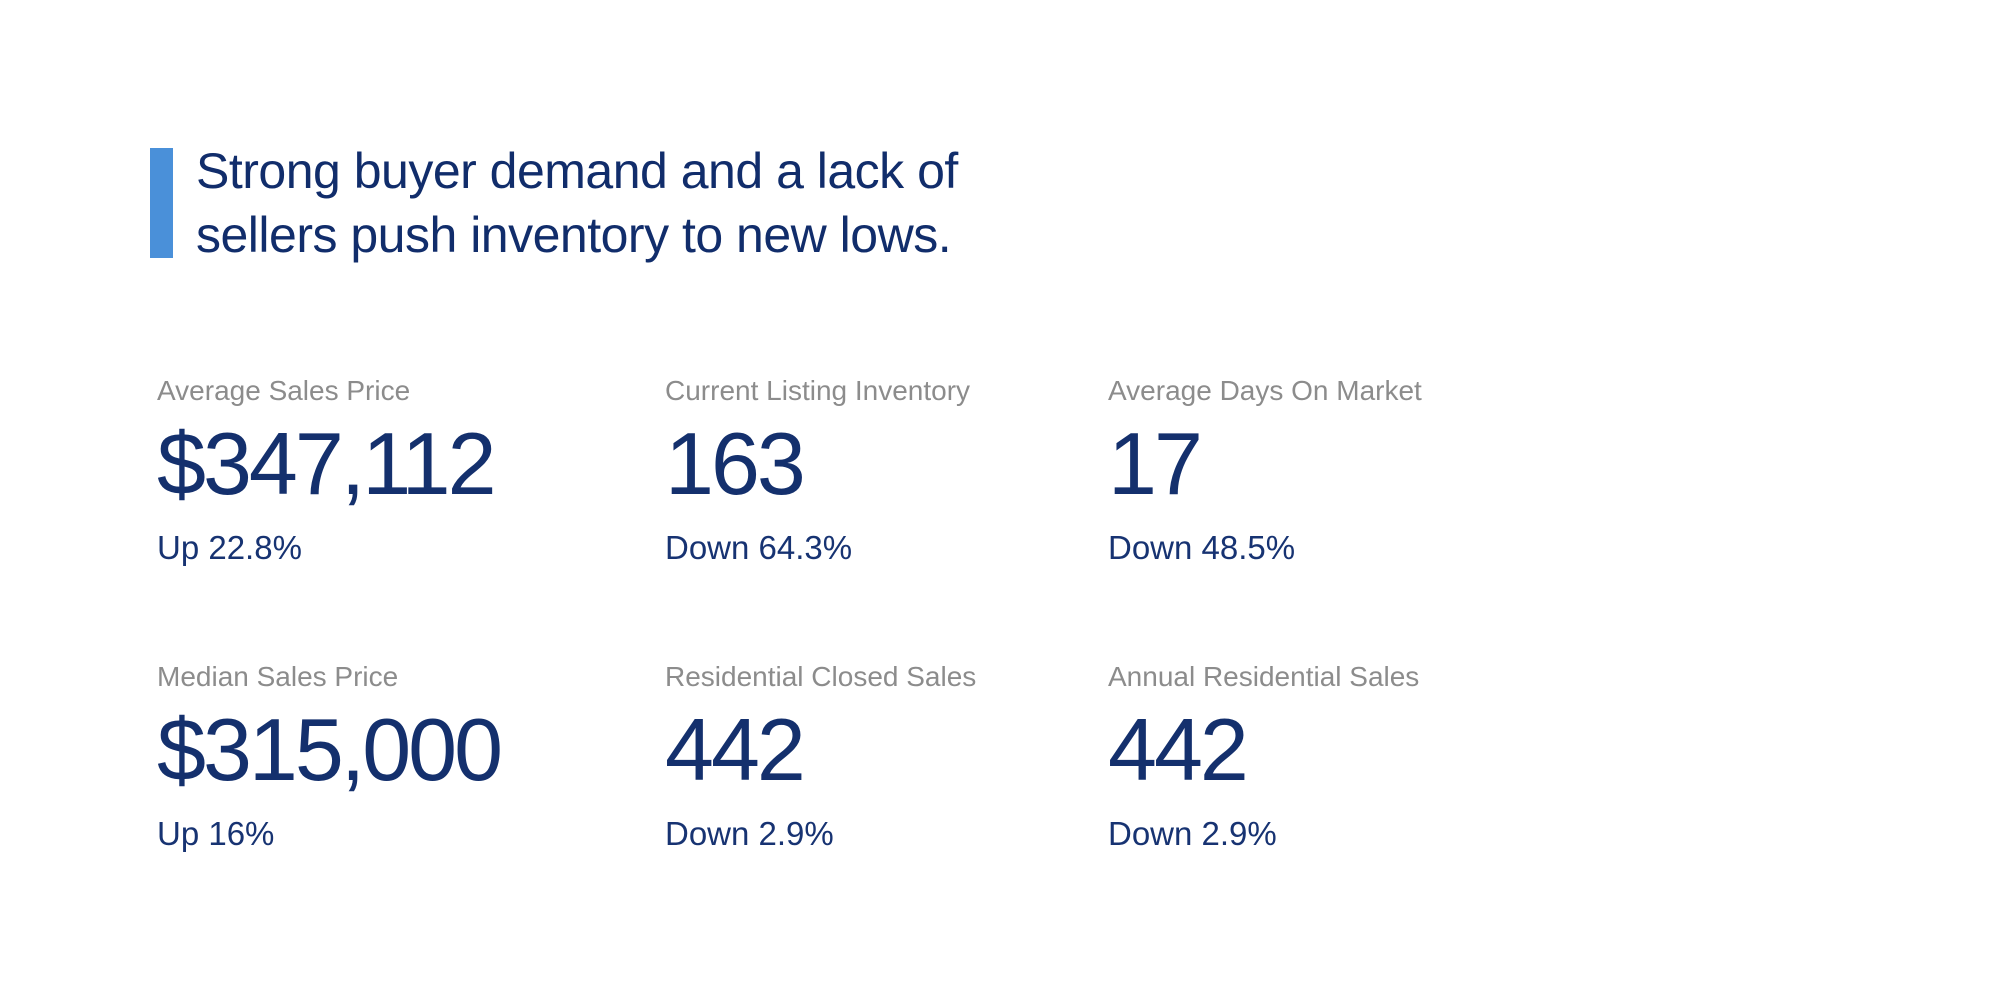 The width and height of the screenshot is (2000, 1000). What do you see at coordinates (161, 203) in the screenshot?
I see `accent-bar` at bounding box center [161, 203].